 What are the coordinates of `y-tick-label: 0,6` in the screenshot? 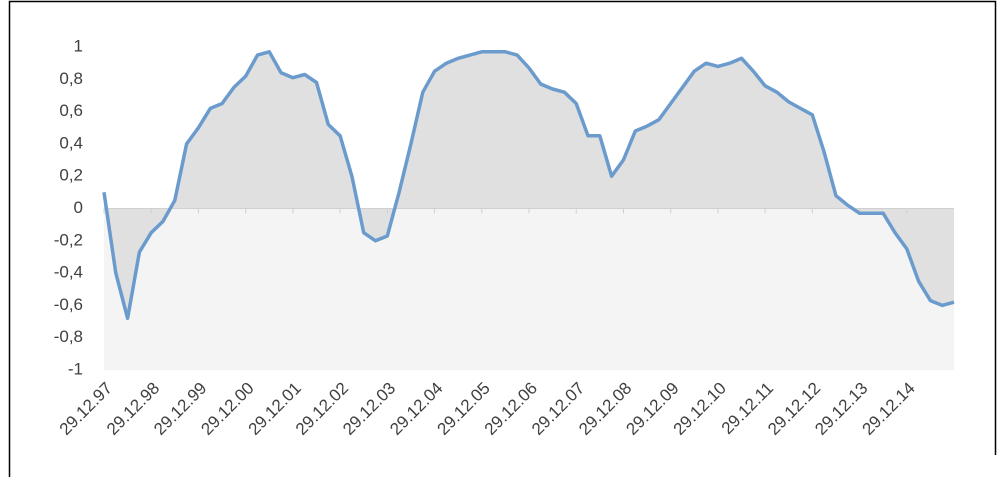 It's located at (71, 110).